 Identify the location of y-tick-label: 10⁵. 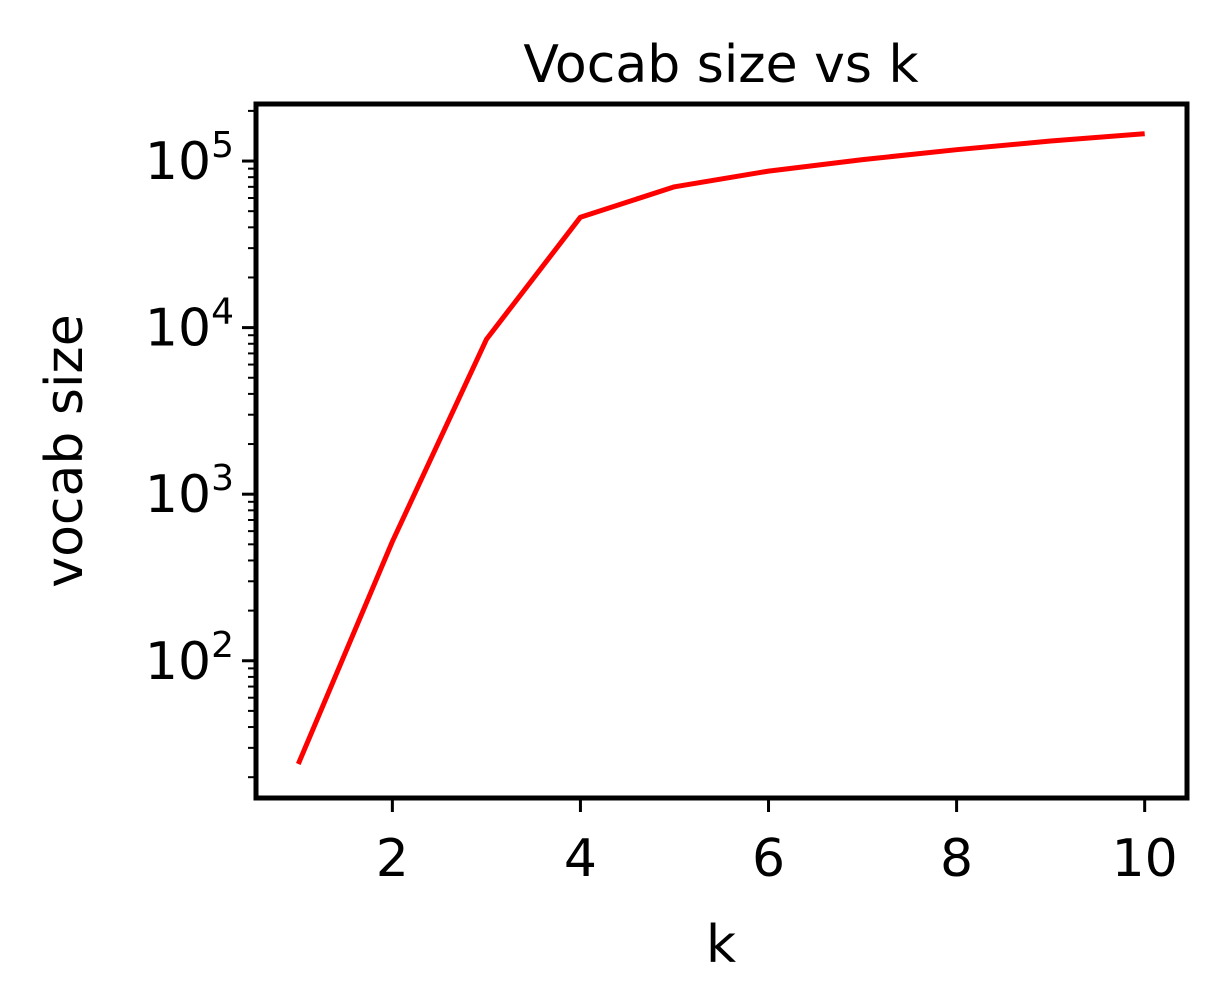
(189, 158).